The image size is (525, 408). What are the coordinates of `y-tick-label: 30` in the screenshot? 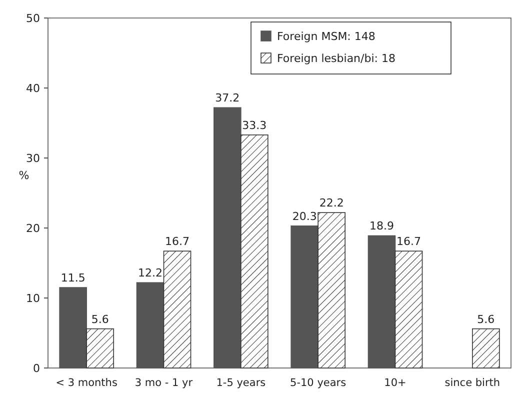 It's located at (33, 158).